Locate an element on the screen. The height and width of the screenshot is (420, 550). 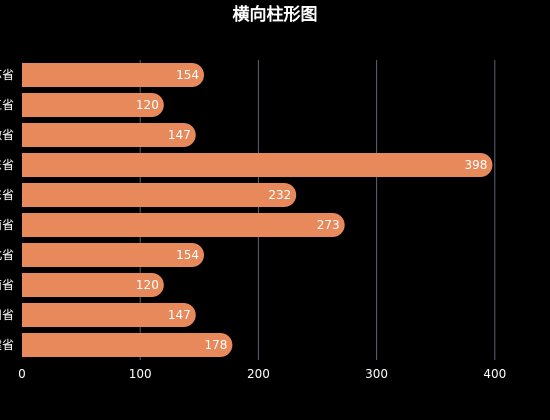
x-tick-label: 100 is located at coordinates (140, 374).